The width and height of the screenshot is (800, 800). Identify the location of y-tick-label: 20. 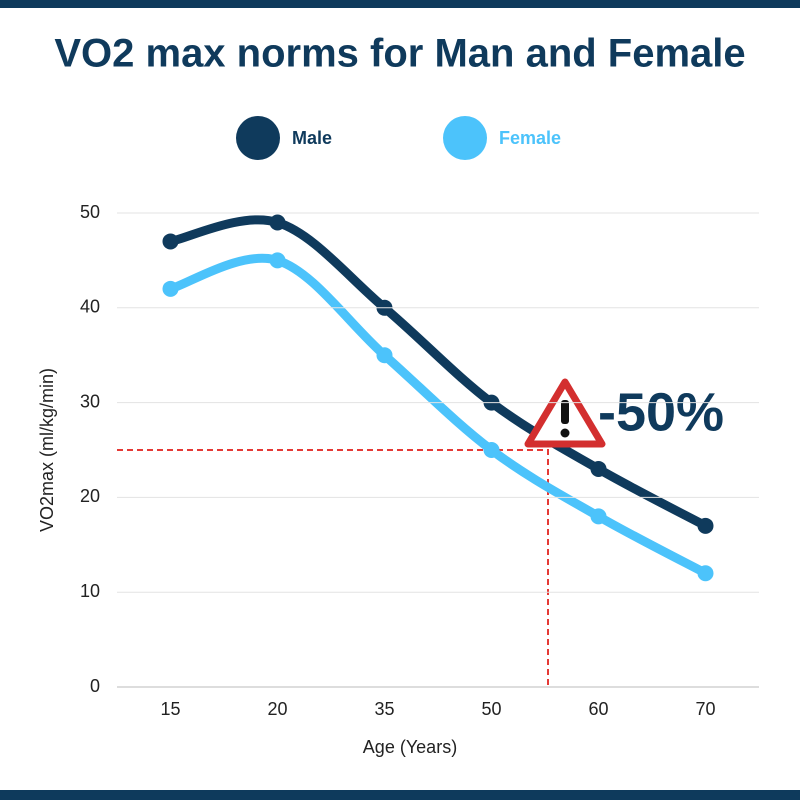
(90, 496).